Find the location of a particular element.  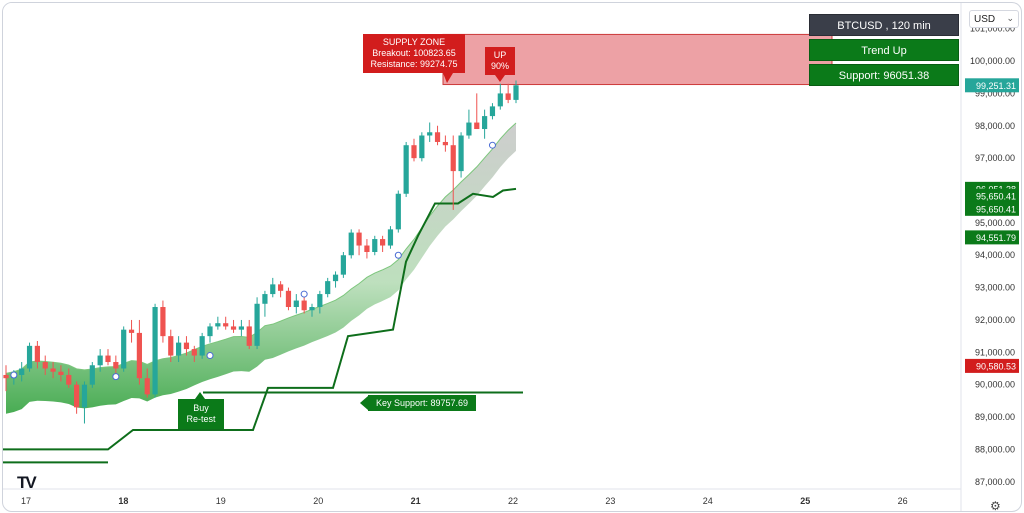

supply-zone-breakout: Breakout: 100823.65 is located at coordinates (414, 53).